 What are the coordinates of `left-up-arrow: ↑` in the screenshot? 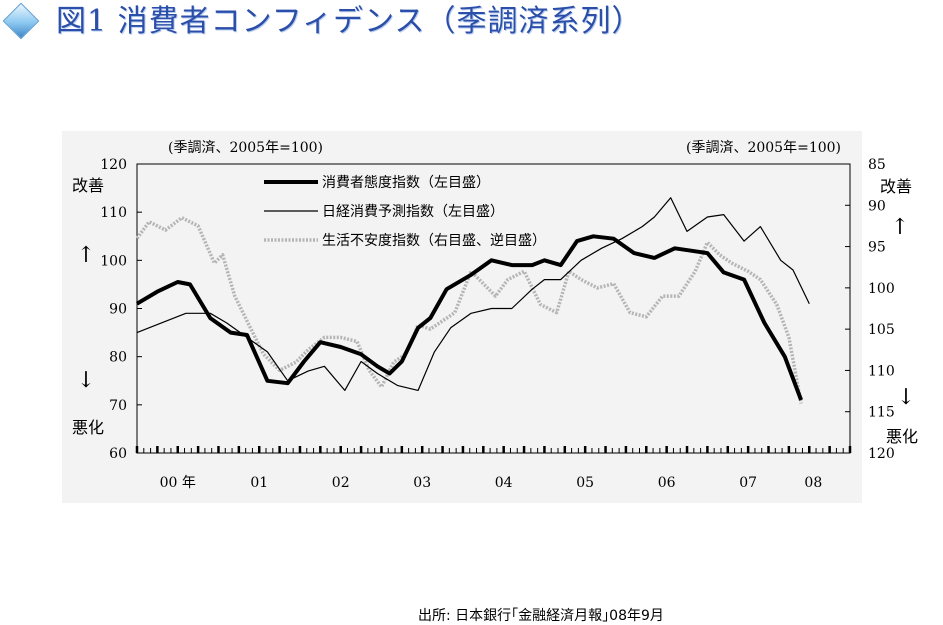 It's located at (86, 255).